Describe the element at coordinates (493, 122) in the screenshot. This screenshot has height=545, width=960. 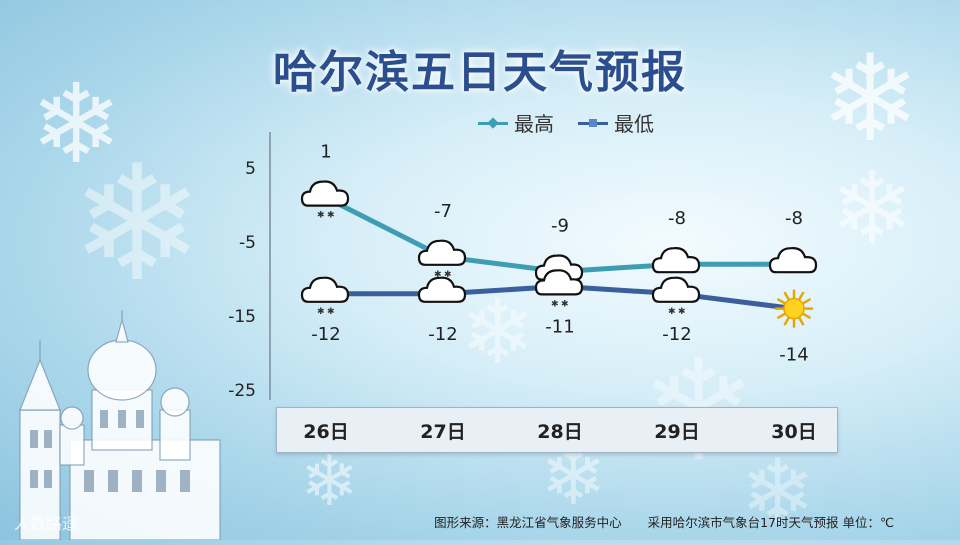
I see `legend-swatch-high` at that location.